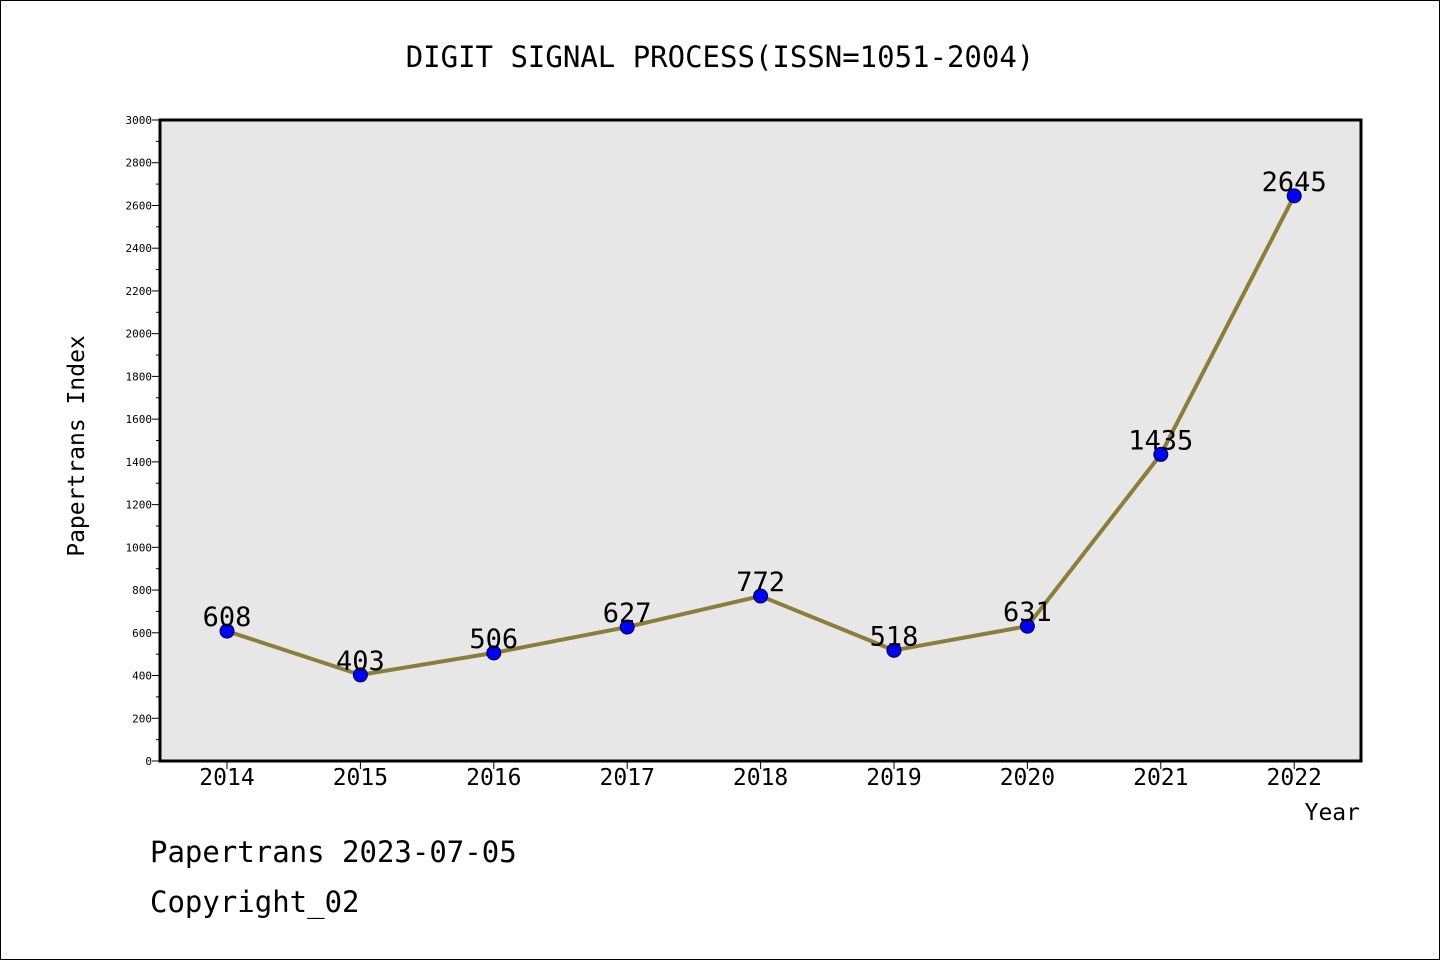  Describe the element at coordinates (360, 778) in the screenshot. I see `x-tick-label: 2015` at that location.